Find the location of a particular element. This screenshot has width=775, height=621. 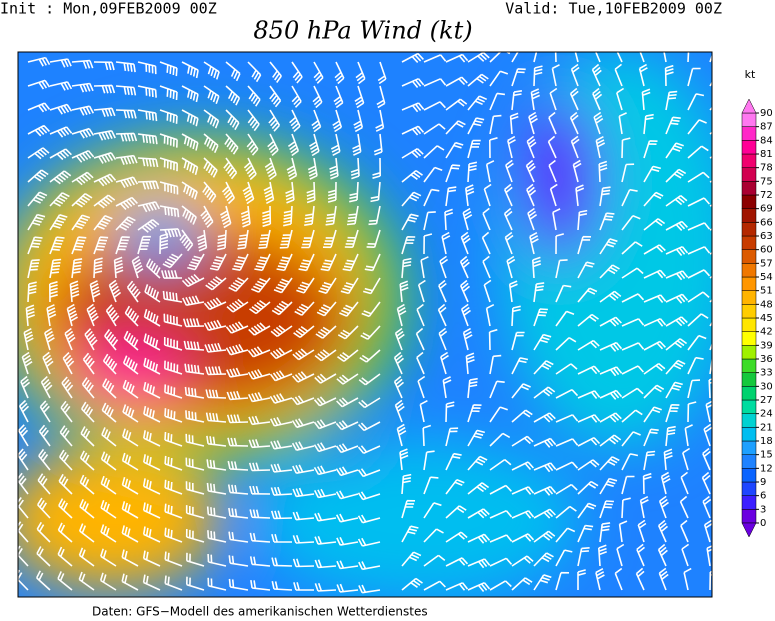

colorbar-arrow-bottom is located at coordinates (749, 530).